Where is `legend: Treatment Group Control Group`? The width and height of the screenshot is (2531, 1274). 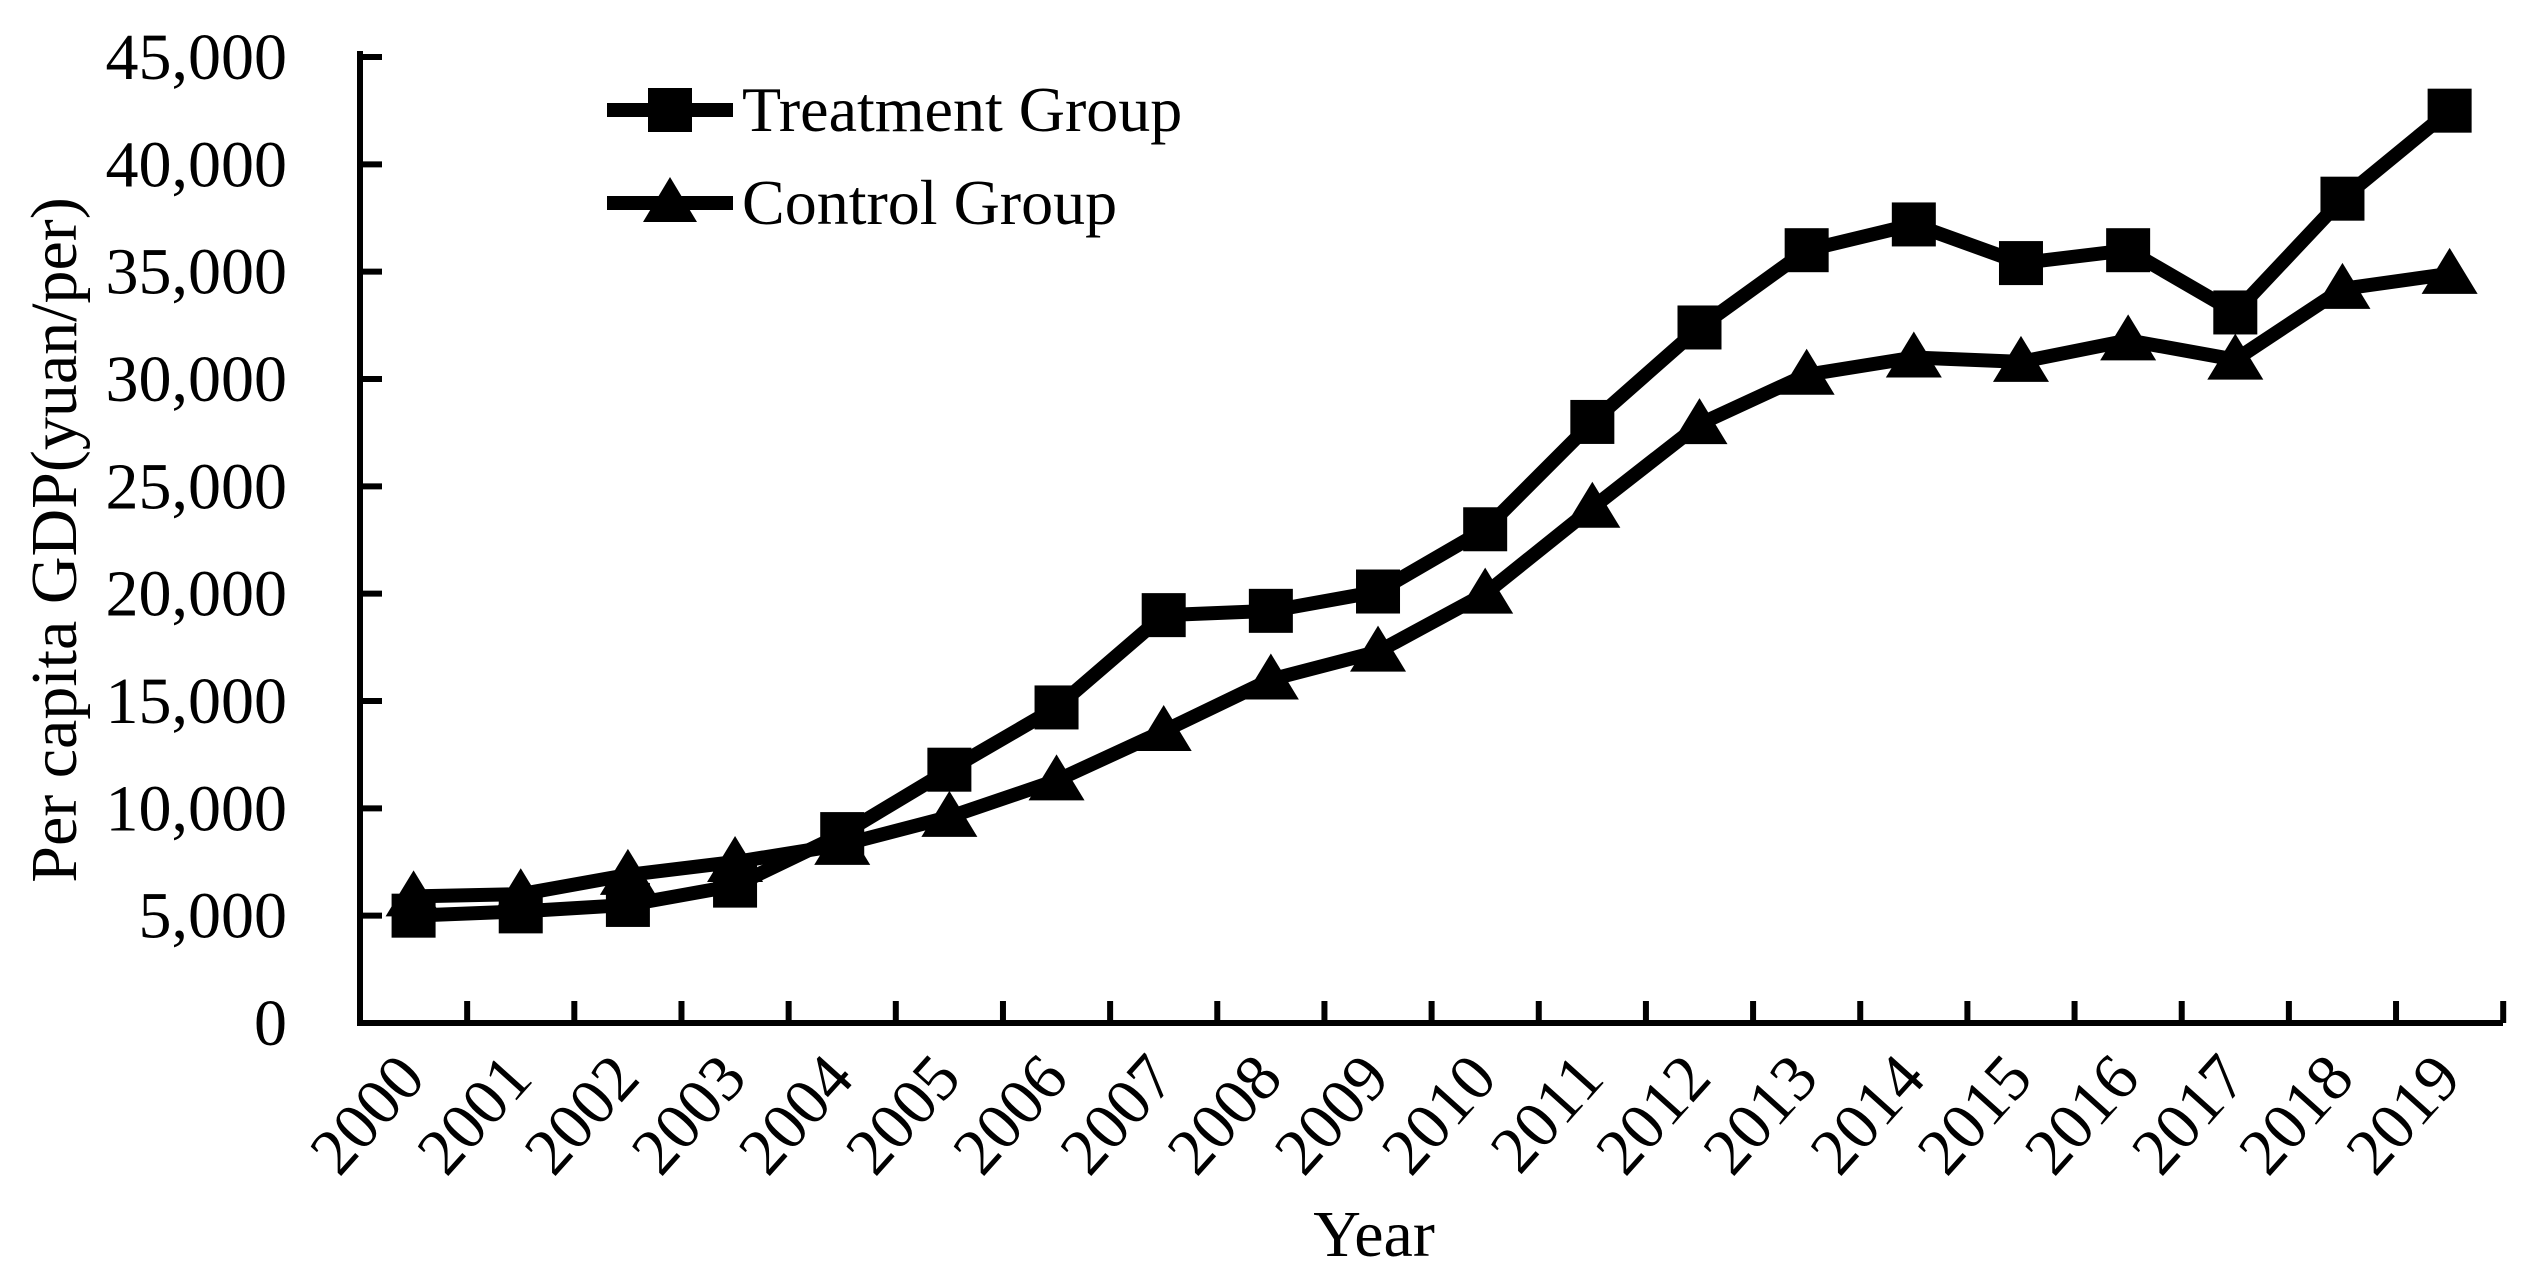
legend: Treatment Group Control Group is located at coordinates (894, 156).